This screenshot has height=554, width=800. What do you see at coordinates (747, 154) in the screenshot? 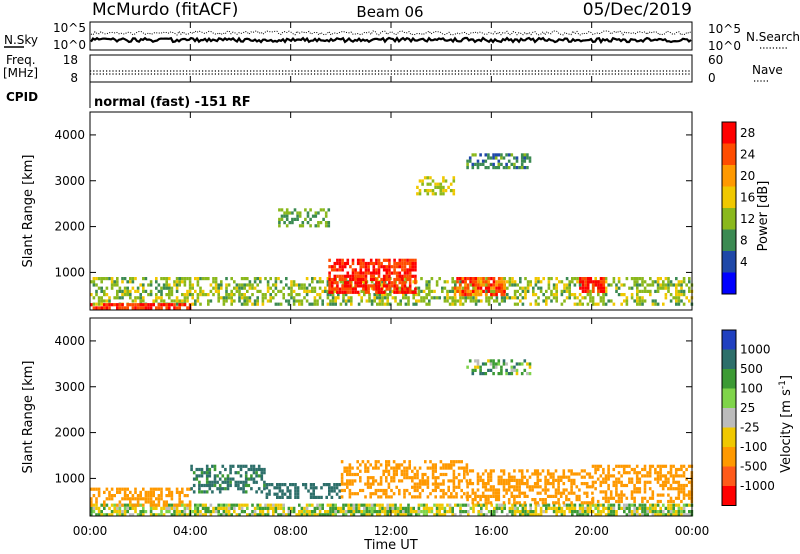
I see `power-colorbar-label: 24` at bounding box center [747, 154].